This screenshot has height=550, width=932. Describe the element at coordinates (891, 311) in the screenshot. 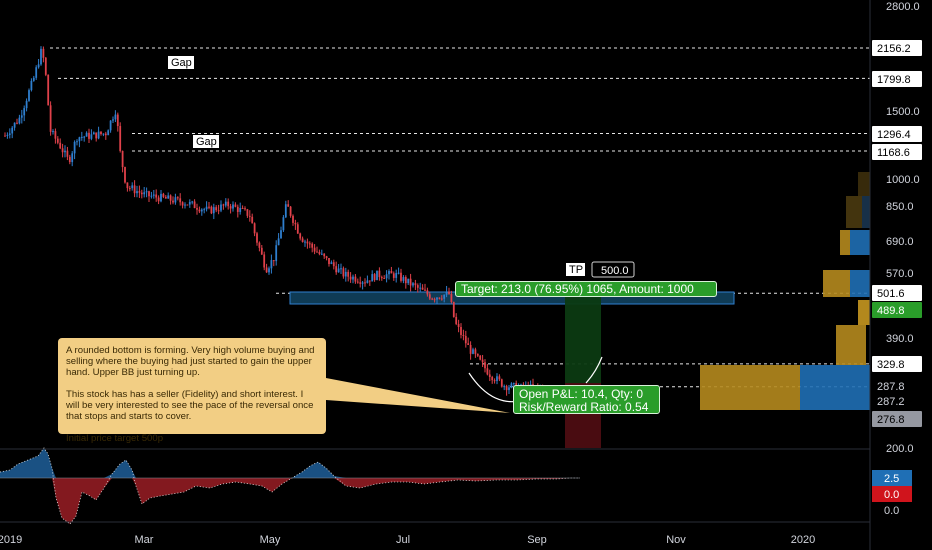

I see `price-tag-label: 489.8` at that location.